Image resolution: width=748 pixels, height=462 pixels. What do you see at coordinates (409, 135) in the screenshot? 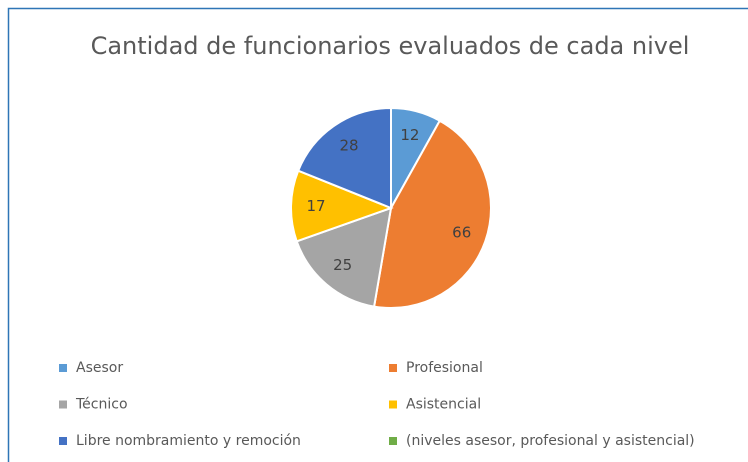
I see `data-label: 12` at bounding box center [409, 135].